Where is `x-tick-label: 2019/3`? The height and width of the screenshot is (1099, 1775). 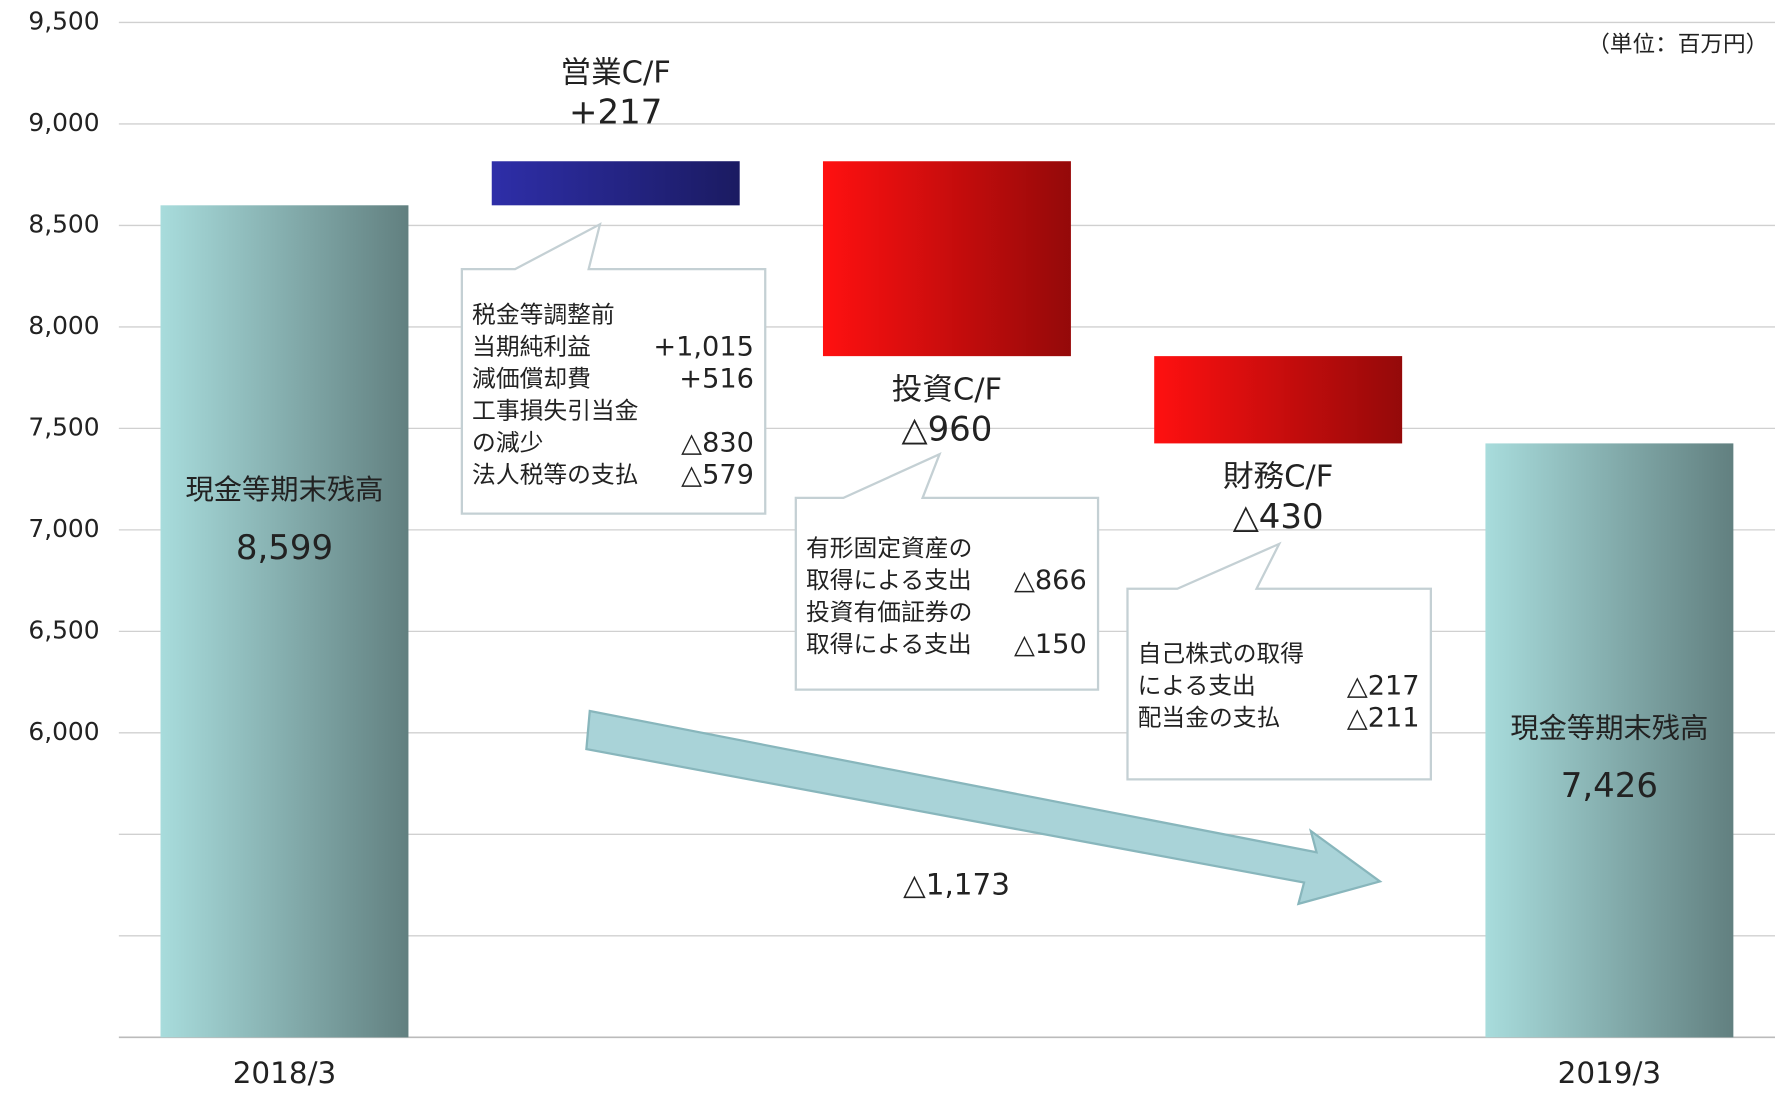 x-tick-label: 2019/3 is located at coordinates (1609, 1073).